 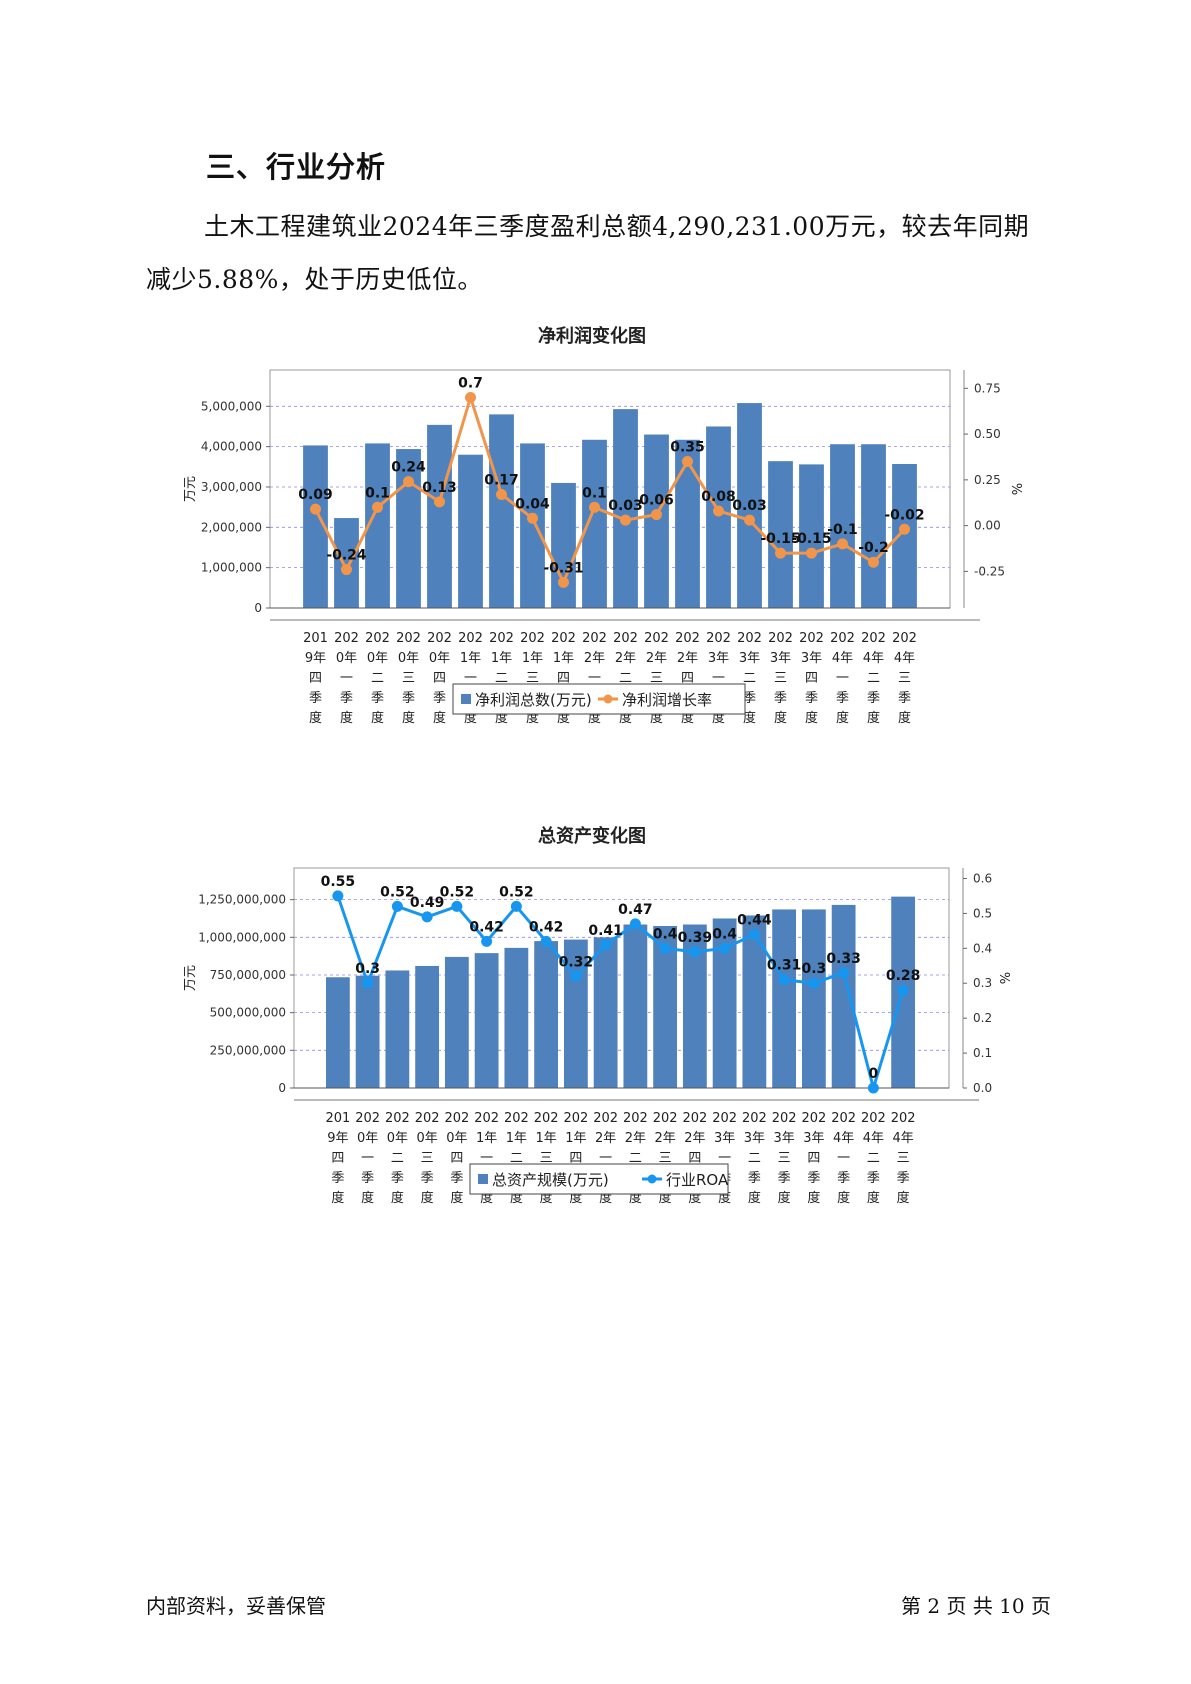 What do you see at coordinates (408, 468) in the screenshot?
I see `data-label: 0.24` at bounding box center [408, 468].